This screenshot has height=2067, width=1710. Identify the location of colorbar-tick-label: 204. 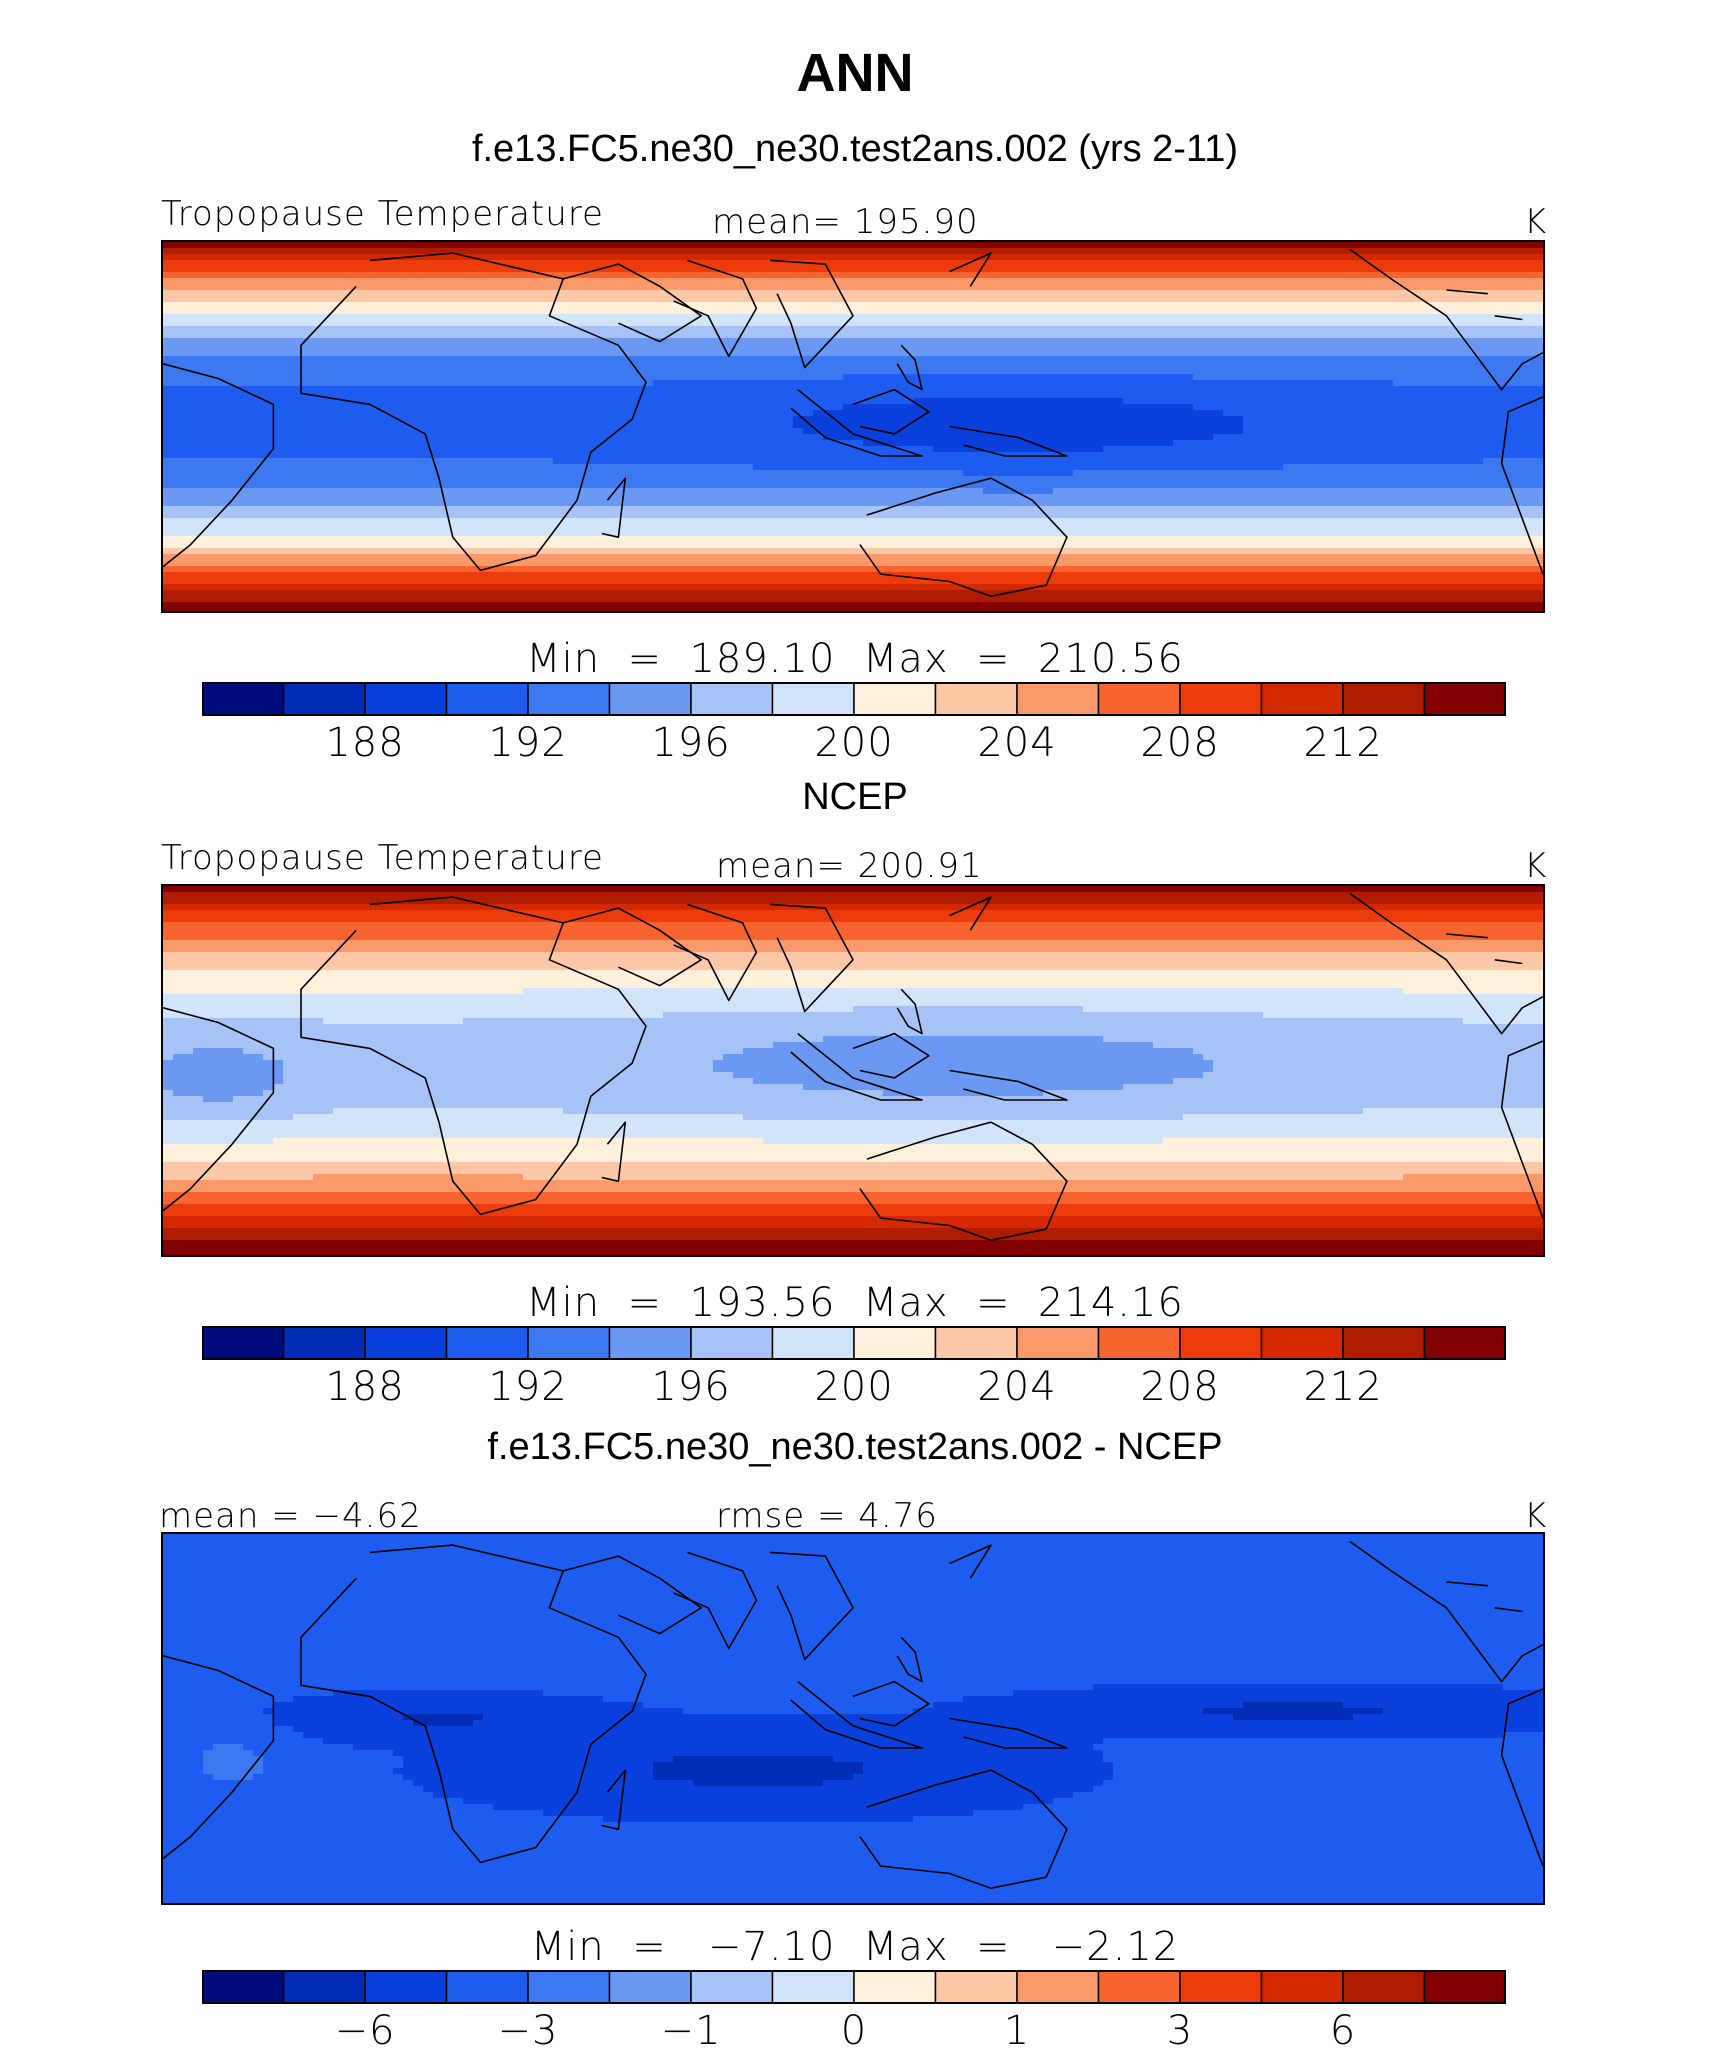
(1016, 1387).